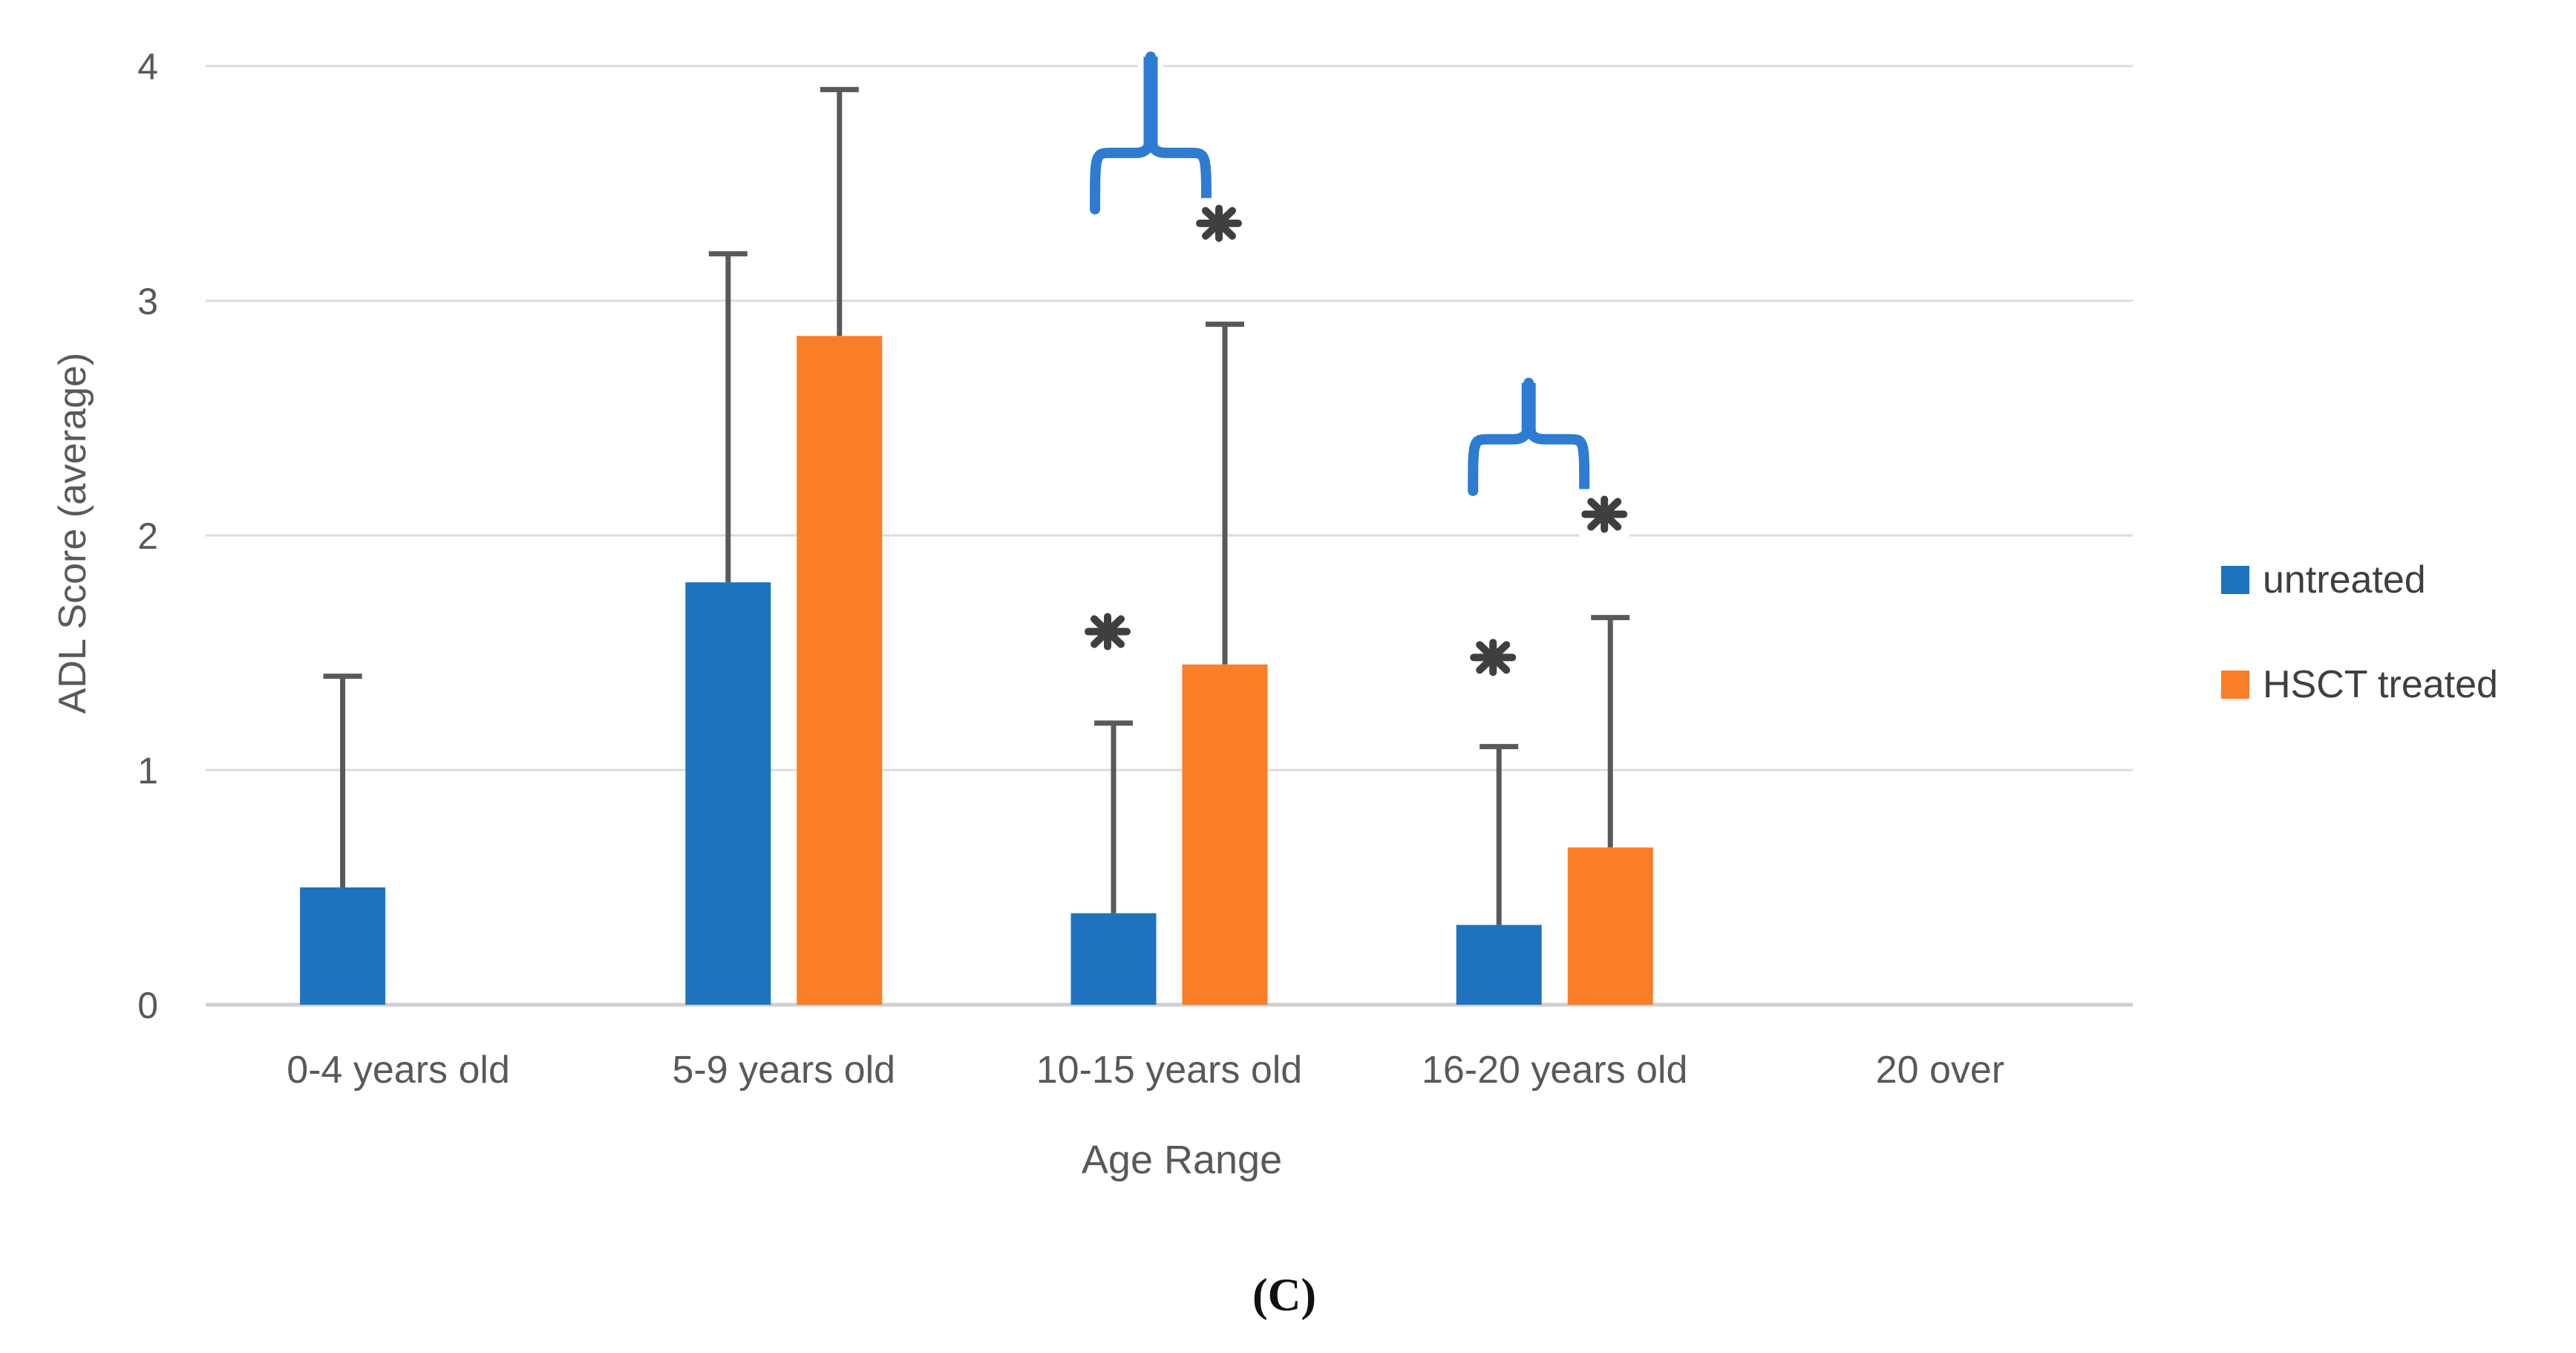  I want to click on legend-label-hsct-treated: HSCT treated, so click(2380, 684).